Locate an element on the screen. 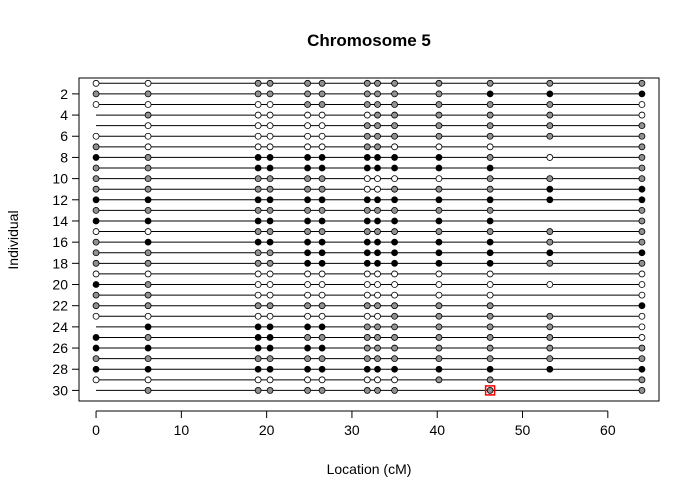 The height and width of the screenshot is (500, 700). chart-title: Chromosome 5 is located at coordinates (369, 40).